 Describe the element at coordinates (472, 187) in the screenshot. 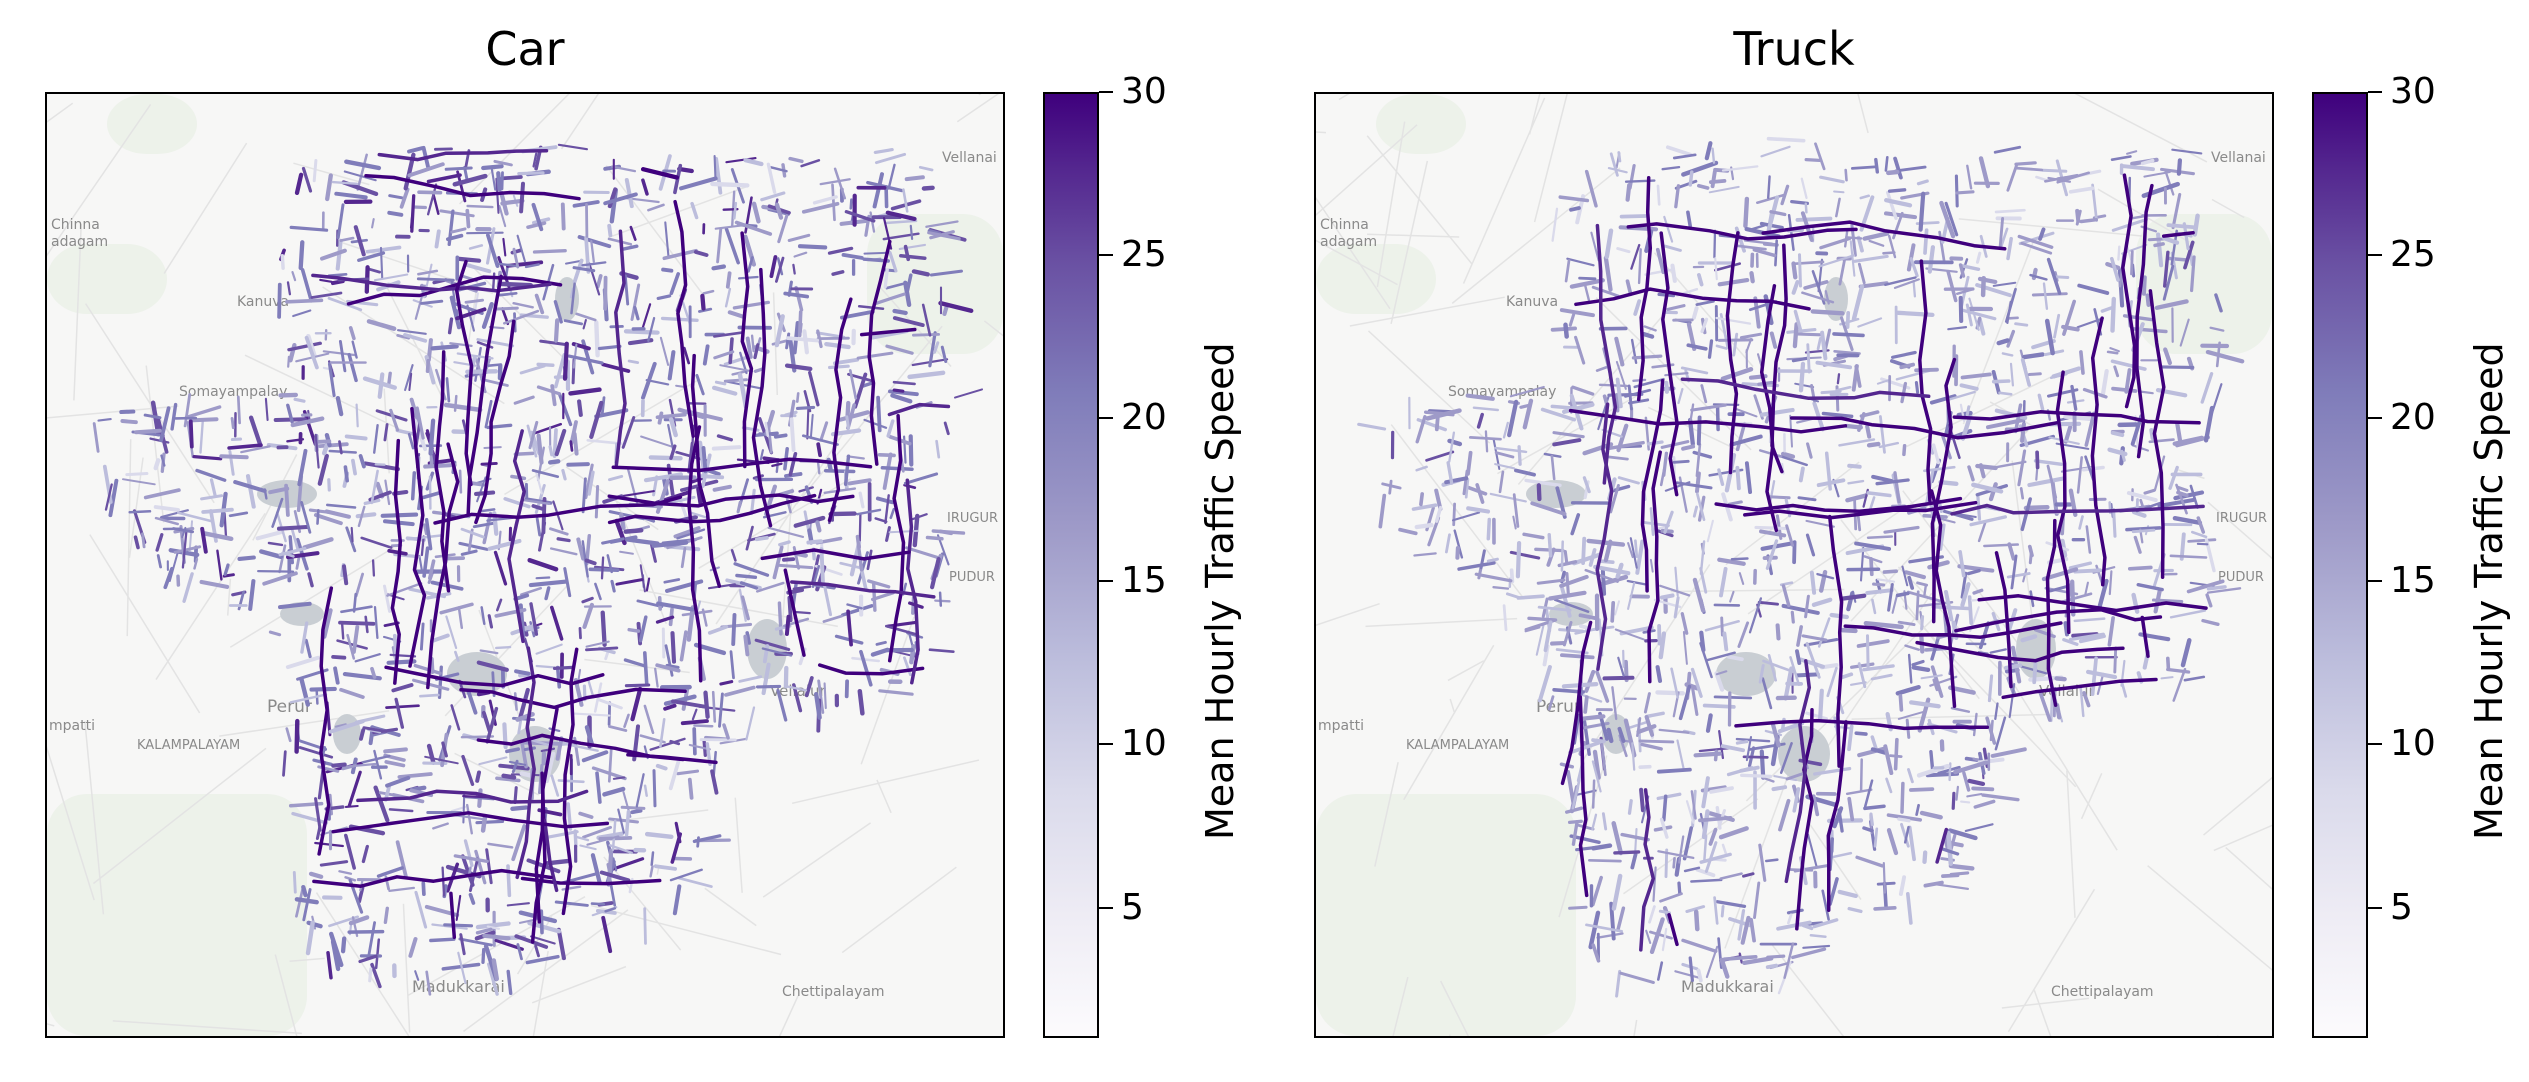

I see `arterial-road` at that location.